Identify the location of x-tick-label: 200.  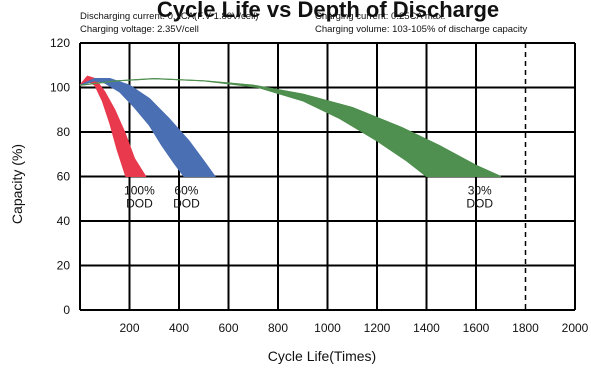
(129, 328).